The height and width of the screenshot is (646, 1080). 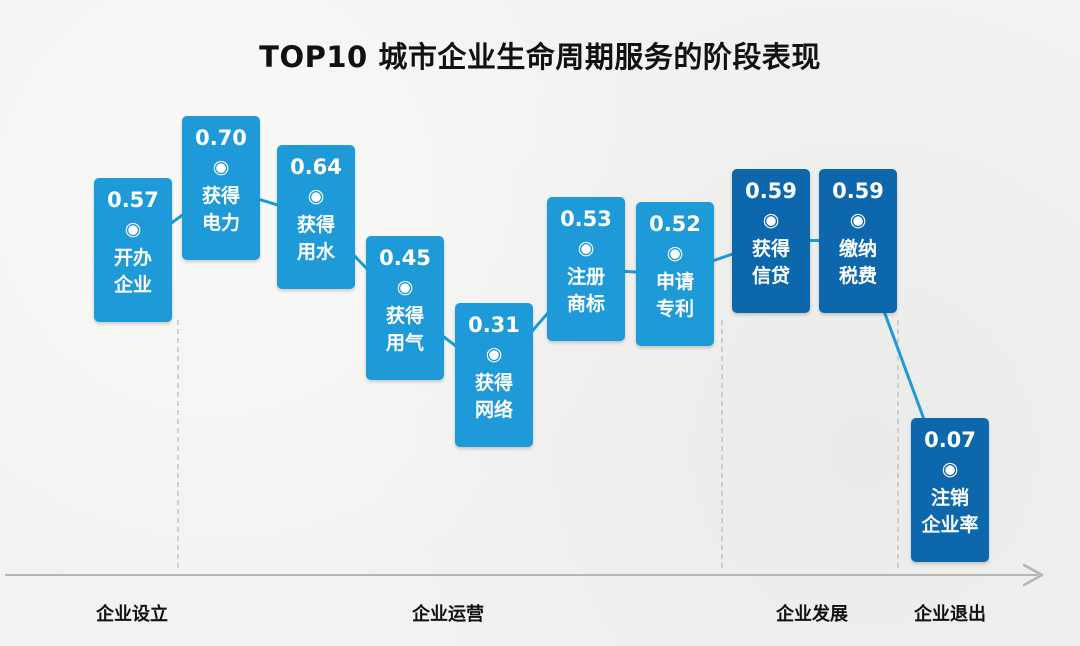 What do you see at coordinates (771, 263) in the screenshot?
I see `card-category-label: 获得 信贷` at bounding box center [771, 263].